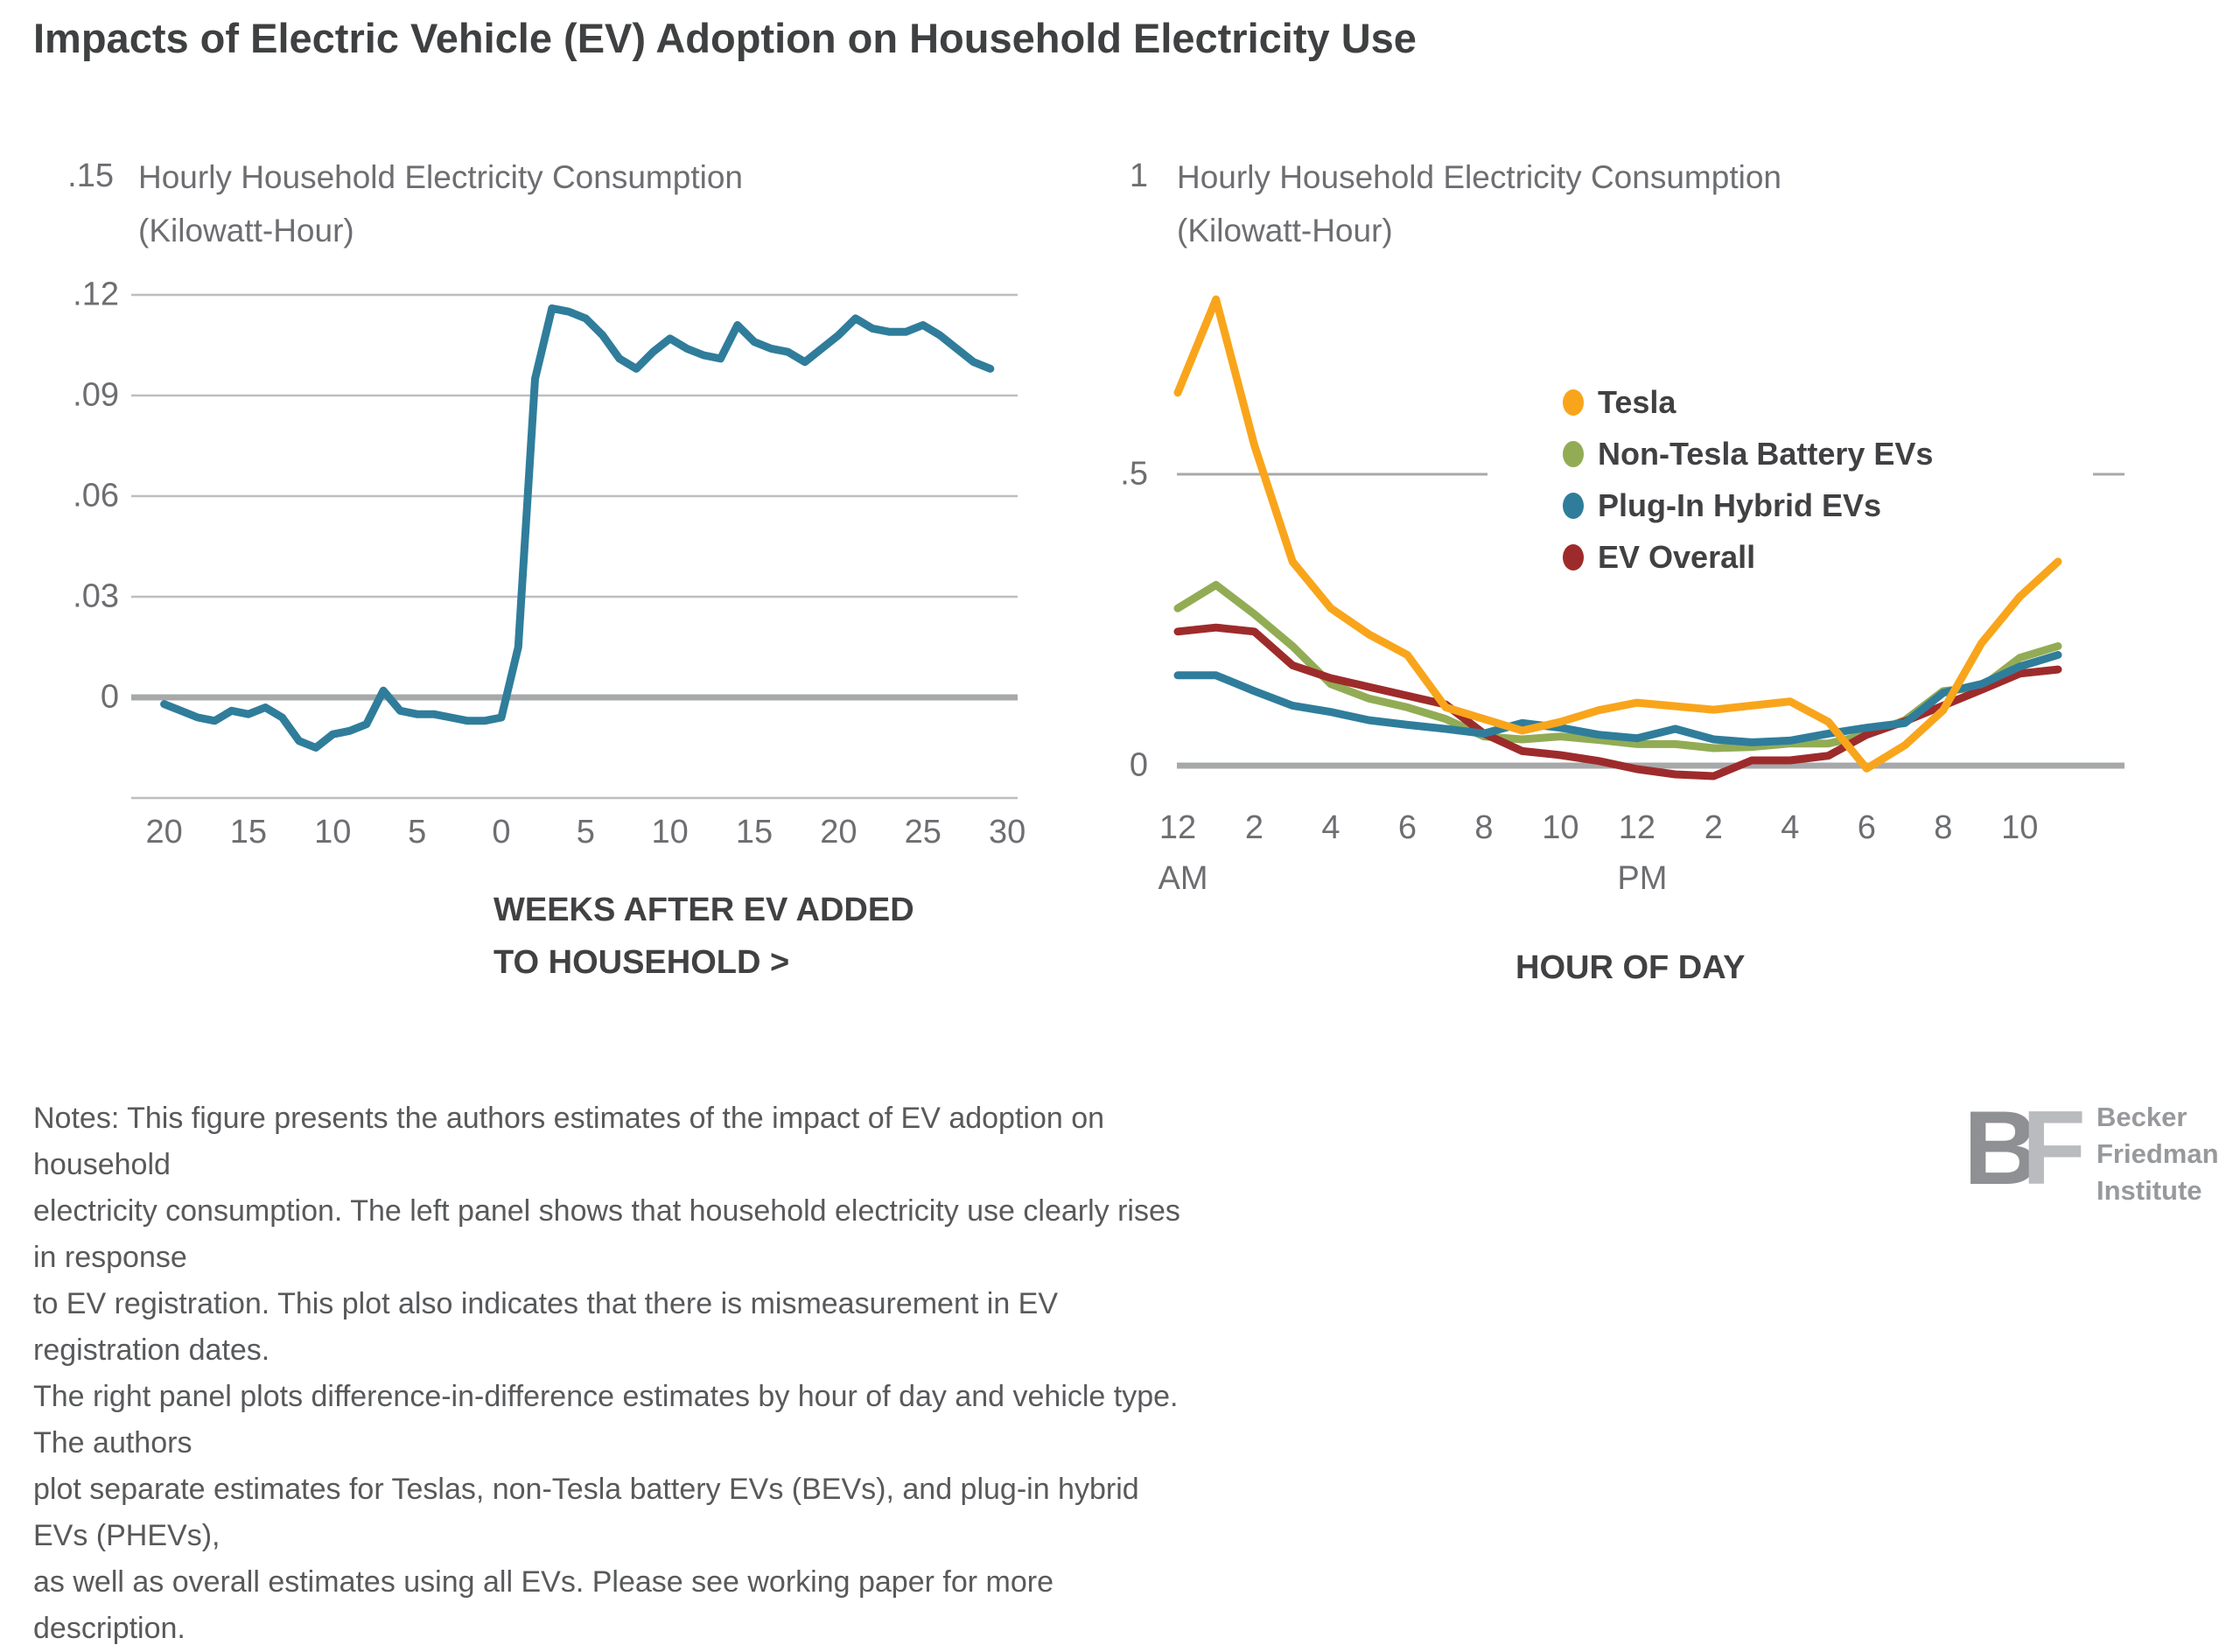 This screenshot has width=2240, height=1652. I want to click on left-chart-line, so click(577, 528).